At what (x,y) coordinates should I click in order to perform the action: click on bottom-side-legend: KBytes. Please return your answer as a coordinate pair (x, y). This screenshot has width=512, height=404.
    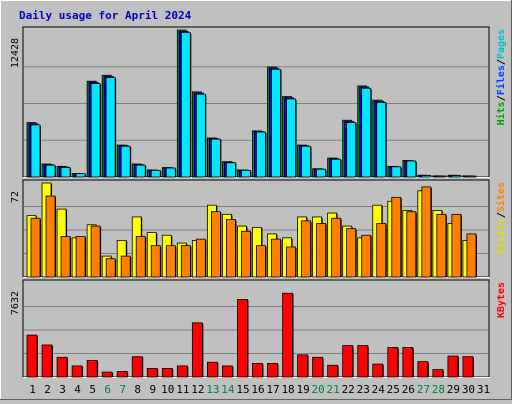
    Looking at the image, I should click on (501, 300).